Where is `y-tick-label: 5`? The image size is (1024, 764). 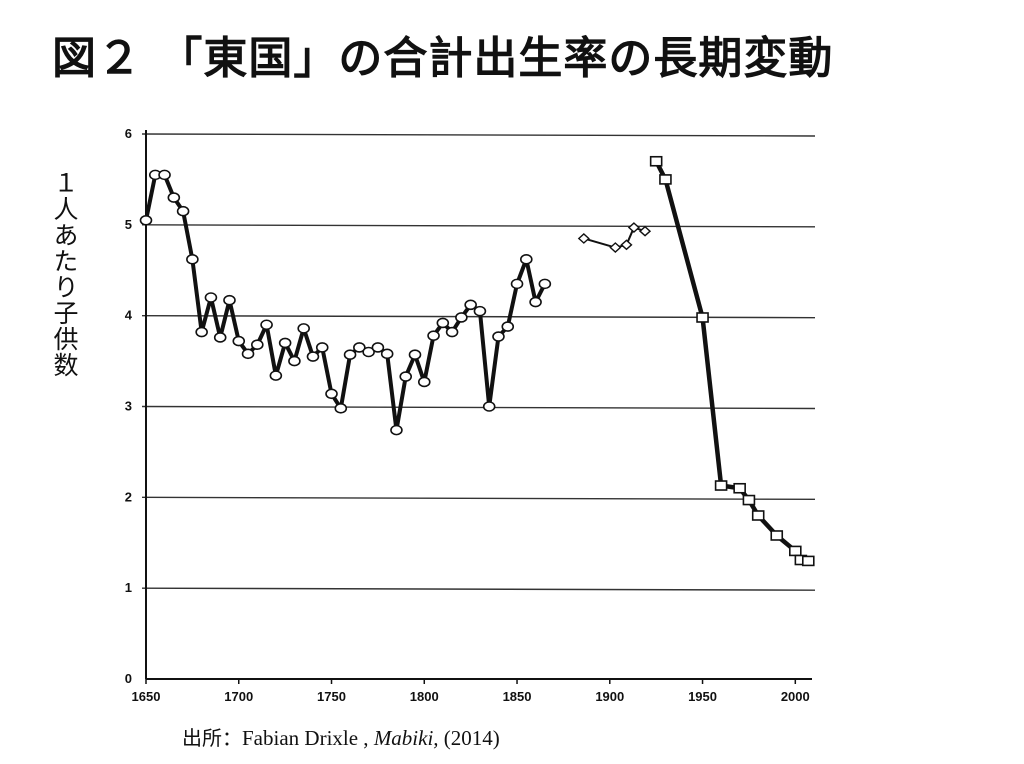 y-tick-label: 5 is located at coordinates (128, 224).